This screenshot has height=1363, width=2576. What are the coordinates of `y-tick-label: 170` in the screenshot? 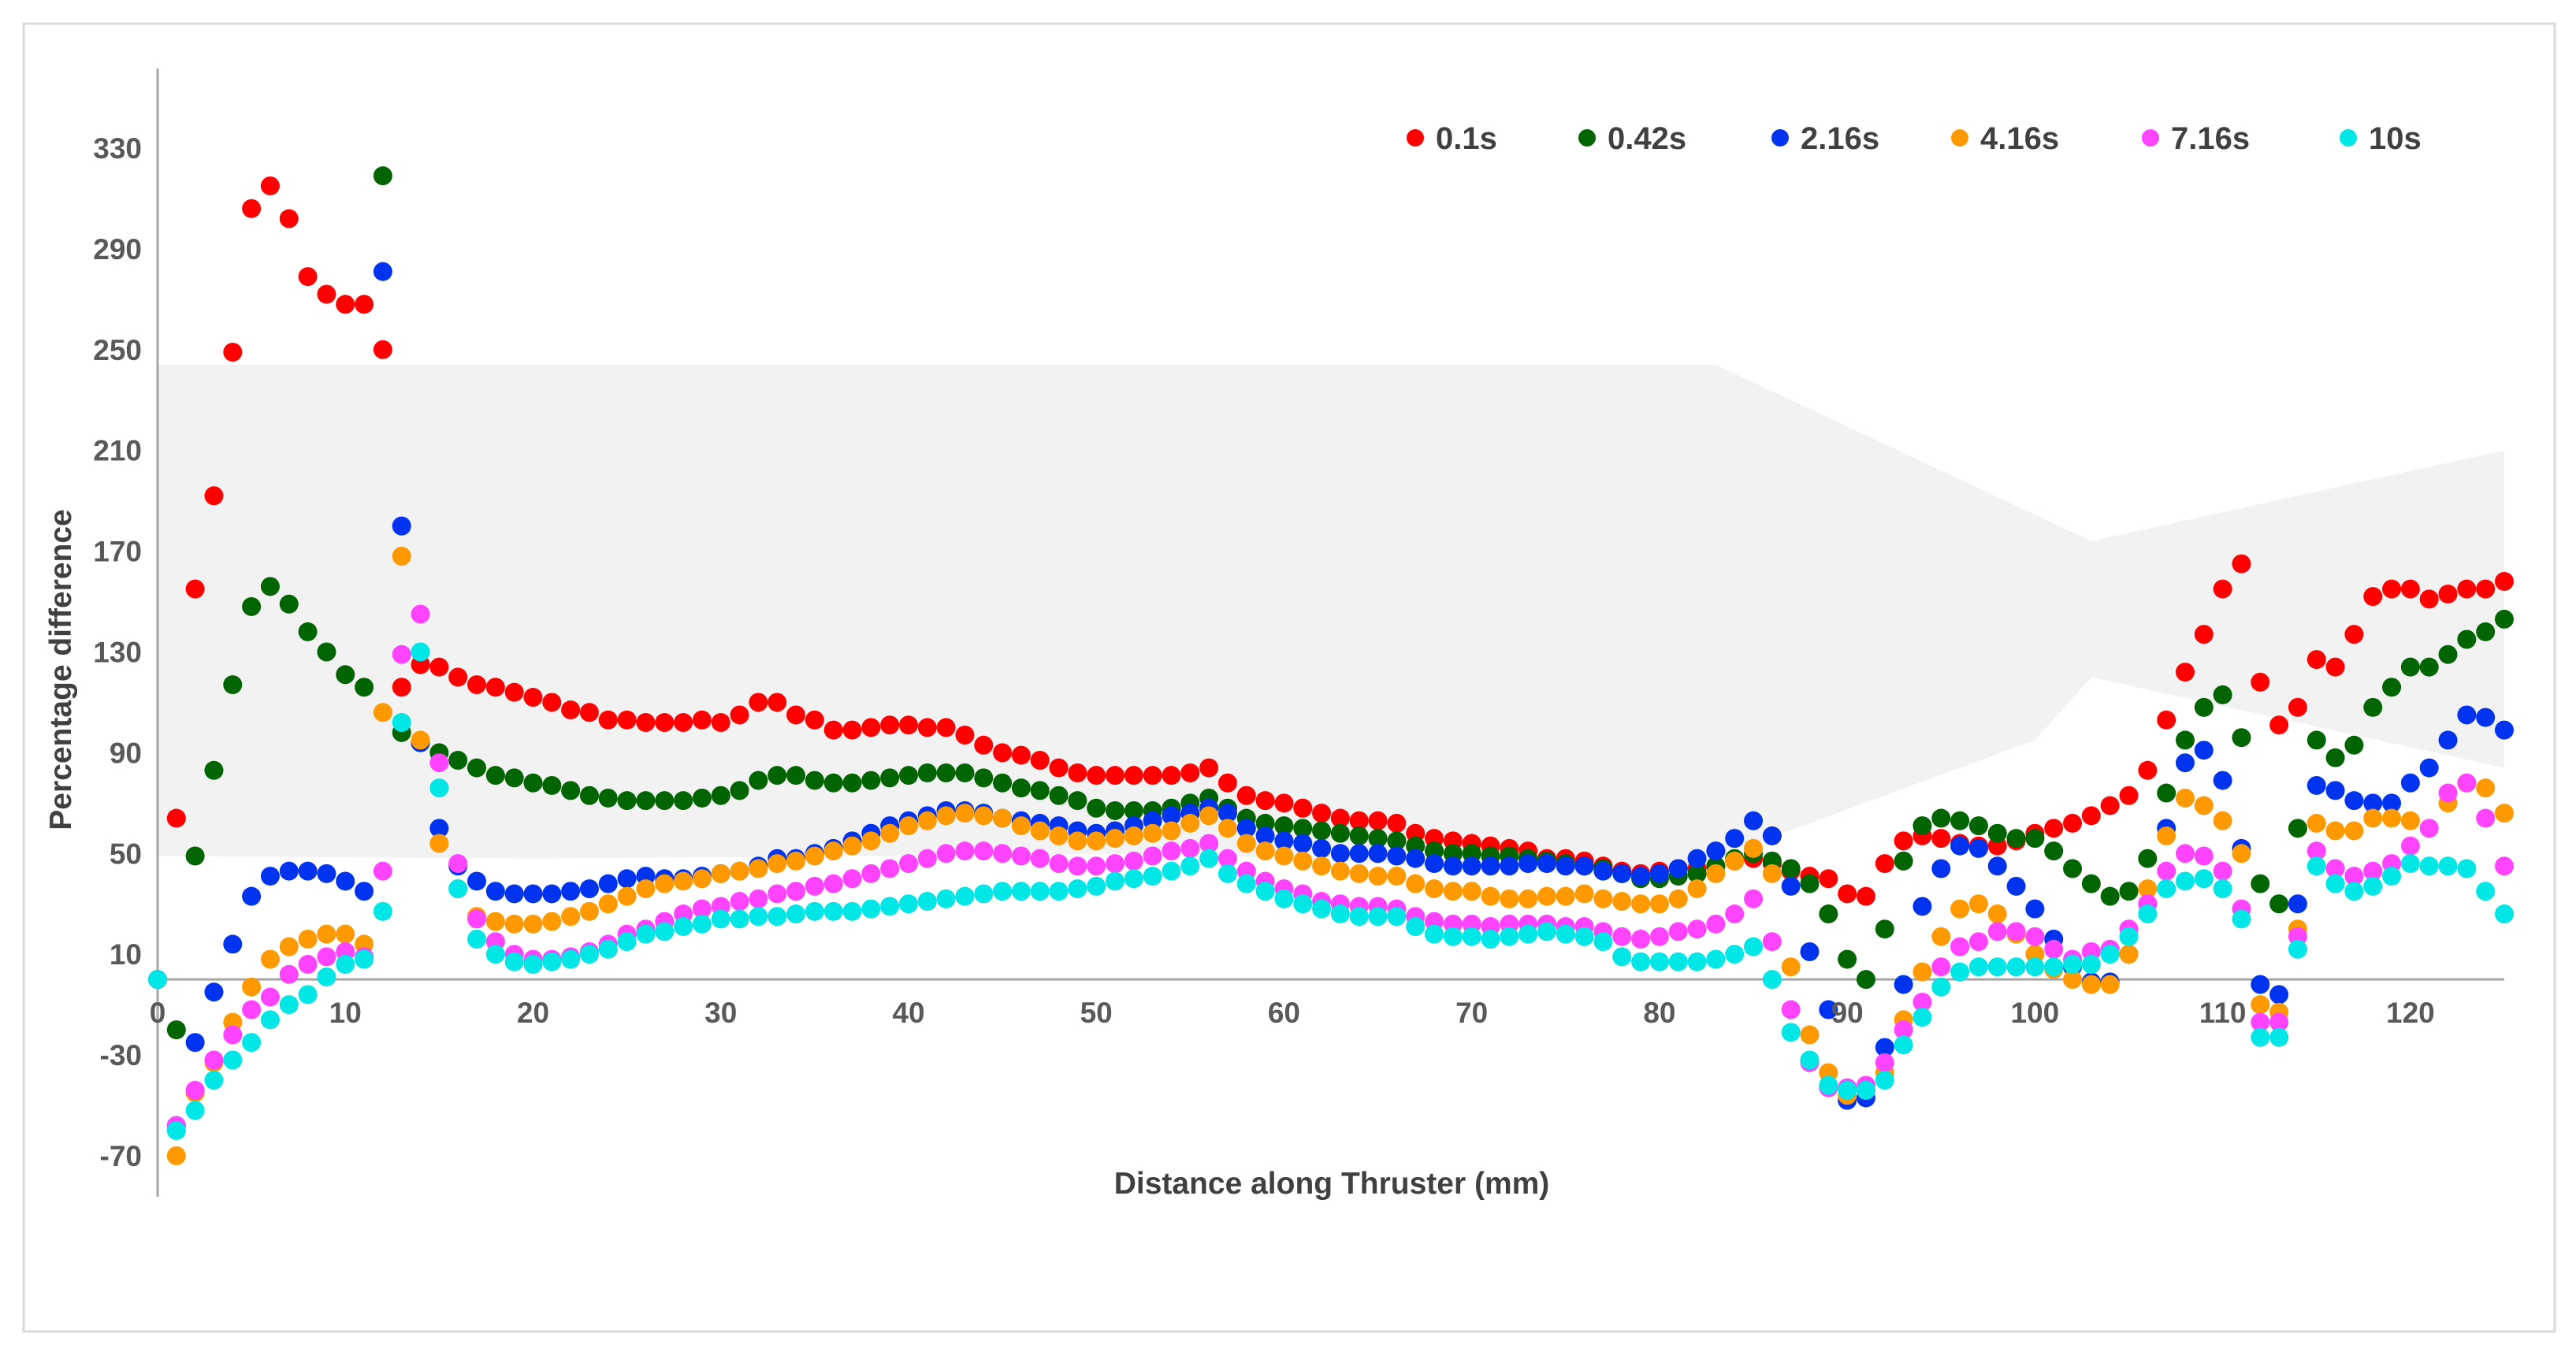 It's located at (117, 552).